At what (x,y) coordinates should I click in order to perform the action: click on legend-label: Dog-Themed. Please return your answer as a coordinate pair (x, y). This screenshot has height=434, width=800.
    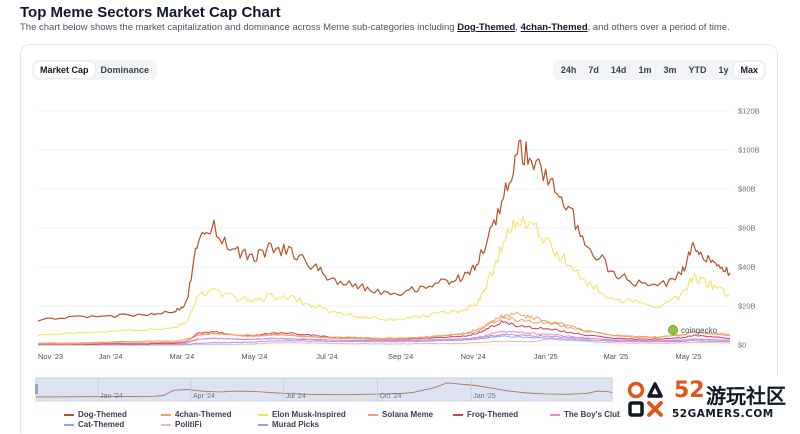
    Looking at the image, I should click on (102, 414).